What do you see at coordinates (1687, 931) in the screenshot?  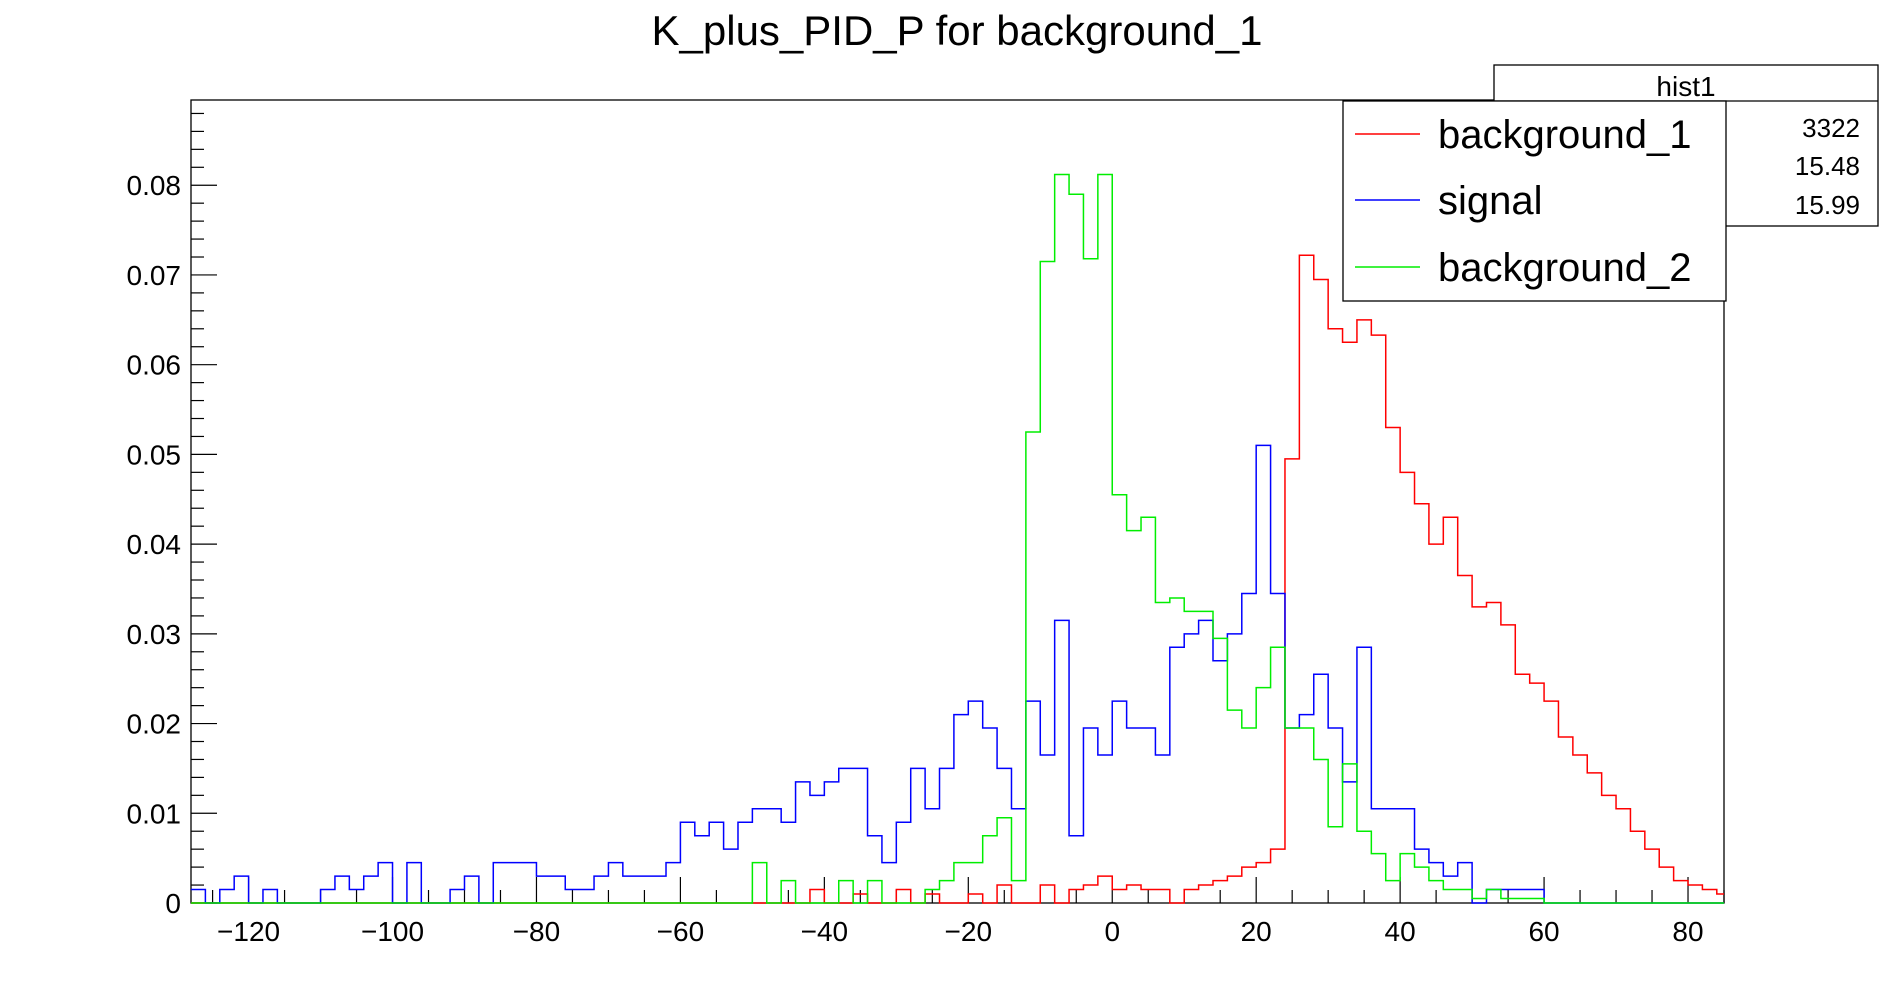 I see `x-tick-label: 80` at bounding box center [1687, 931].